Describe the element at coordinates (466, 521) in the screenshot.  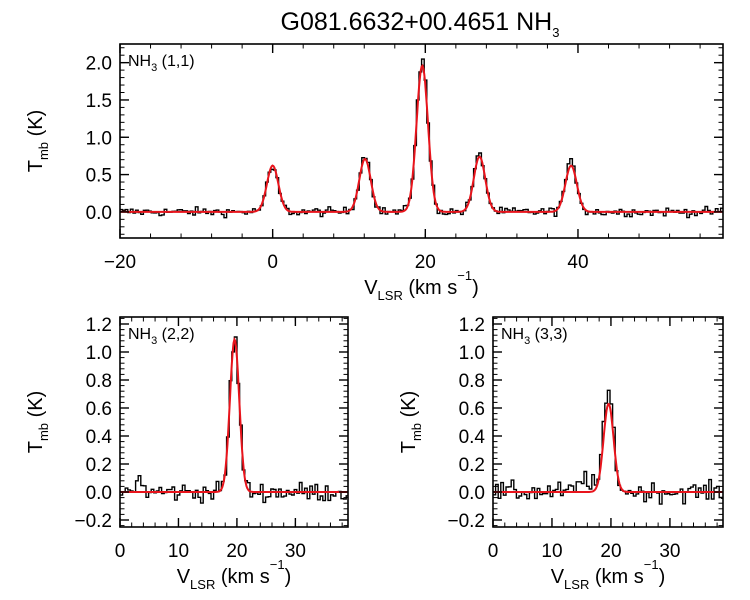
I see `ytick-label-bottom-right: −0.2` at that location.